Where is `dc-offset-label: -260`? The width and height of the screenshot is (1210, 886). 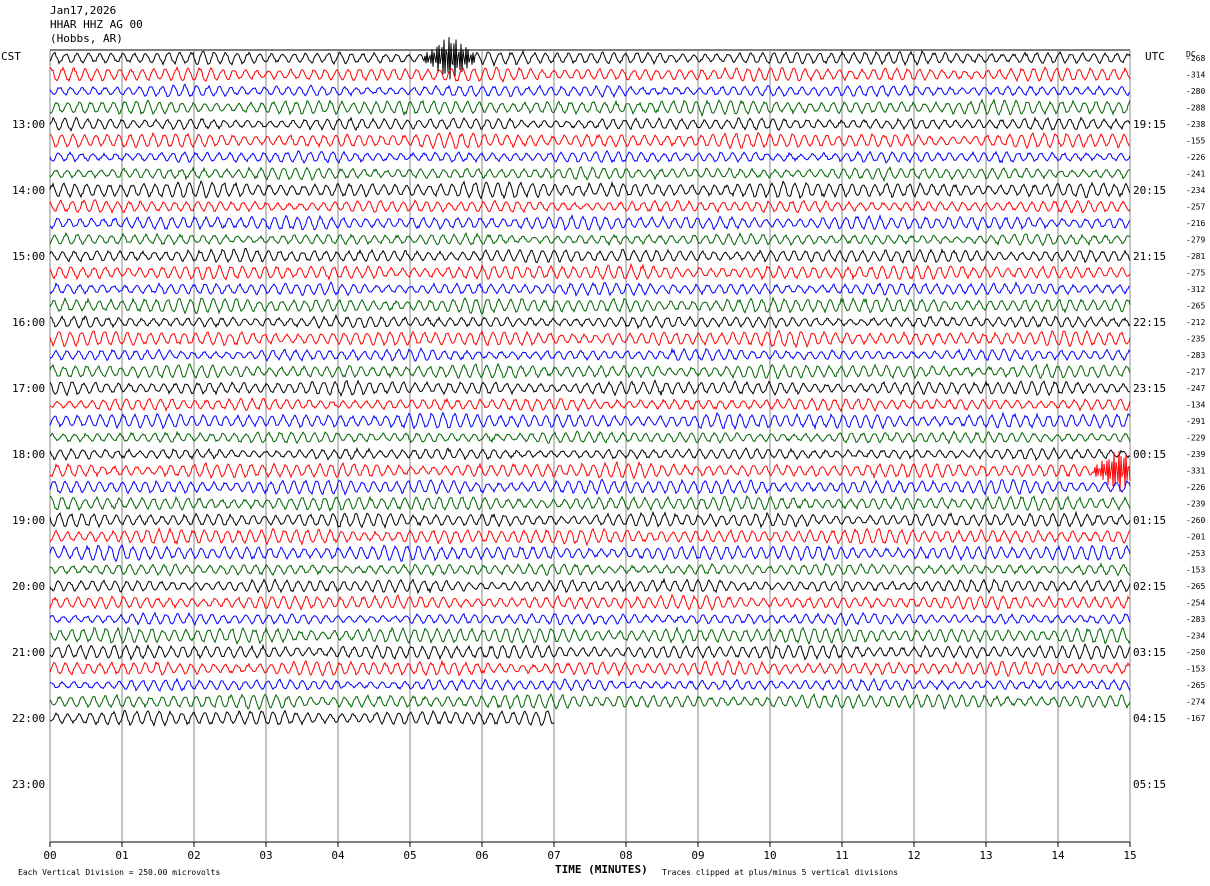
dc-offset-label: -260 is located at coordinates (1195, 520).